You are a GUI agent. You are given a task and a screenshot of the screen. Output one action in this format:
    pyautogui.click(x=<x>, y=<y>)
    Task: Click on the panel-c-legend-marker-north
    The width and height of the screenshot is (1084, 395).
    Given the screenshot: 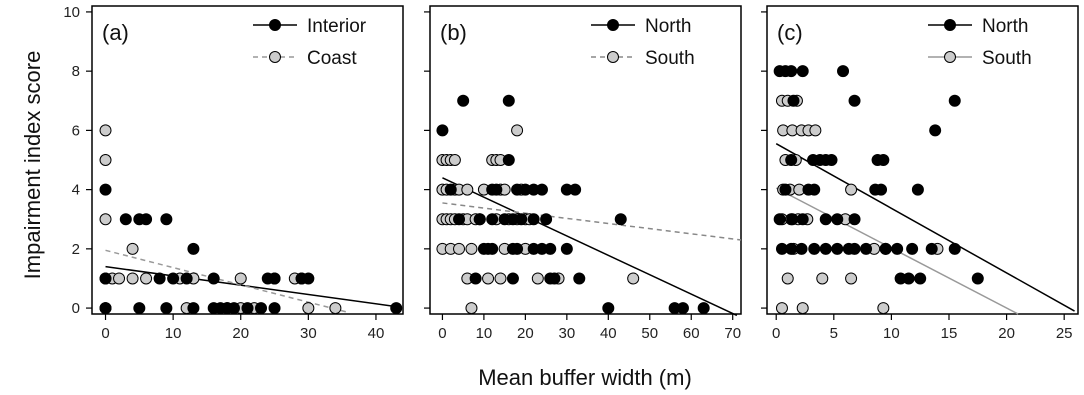 What is the action you would take?
    pyautogui.click(x=950, y=25)
    